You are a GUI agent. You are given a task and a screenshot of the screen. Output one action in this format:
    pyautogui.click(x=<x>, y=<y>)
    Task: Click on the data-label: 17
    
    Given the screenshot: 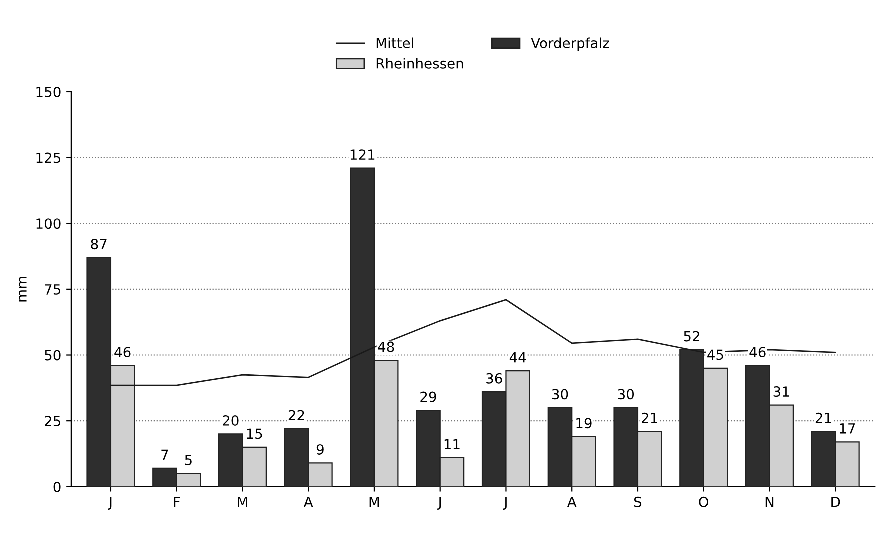 What is the action you would take?
    pyautogui.click(x=848, y=429)
    